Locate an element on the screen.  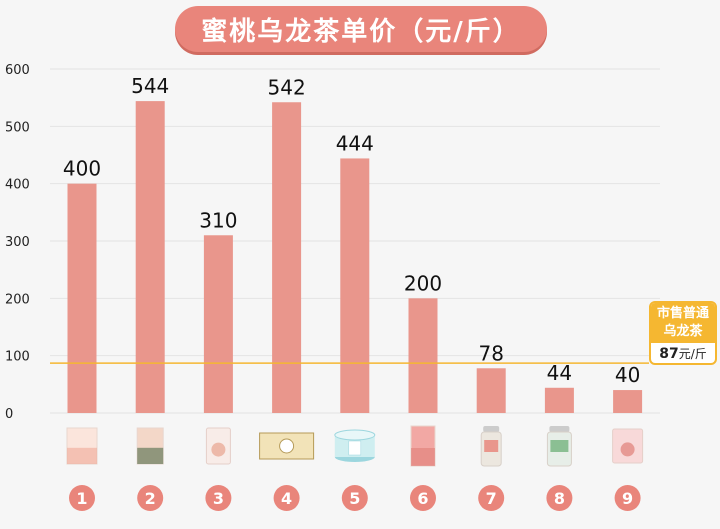
category-label-8: 8 is located at coordinates (559, 498).